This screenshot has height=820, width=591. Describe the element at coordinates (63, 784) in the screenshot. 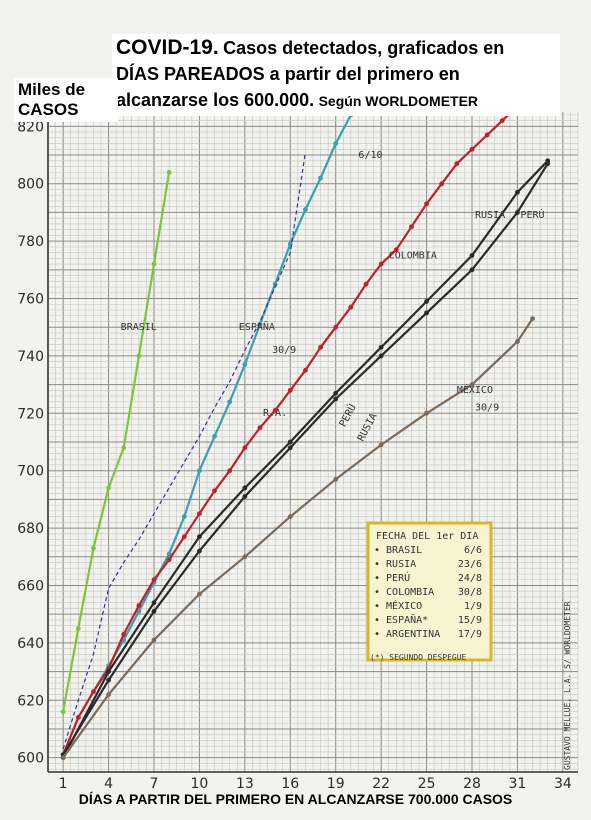

I see `x-tick-label: 1` at that location.